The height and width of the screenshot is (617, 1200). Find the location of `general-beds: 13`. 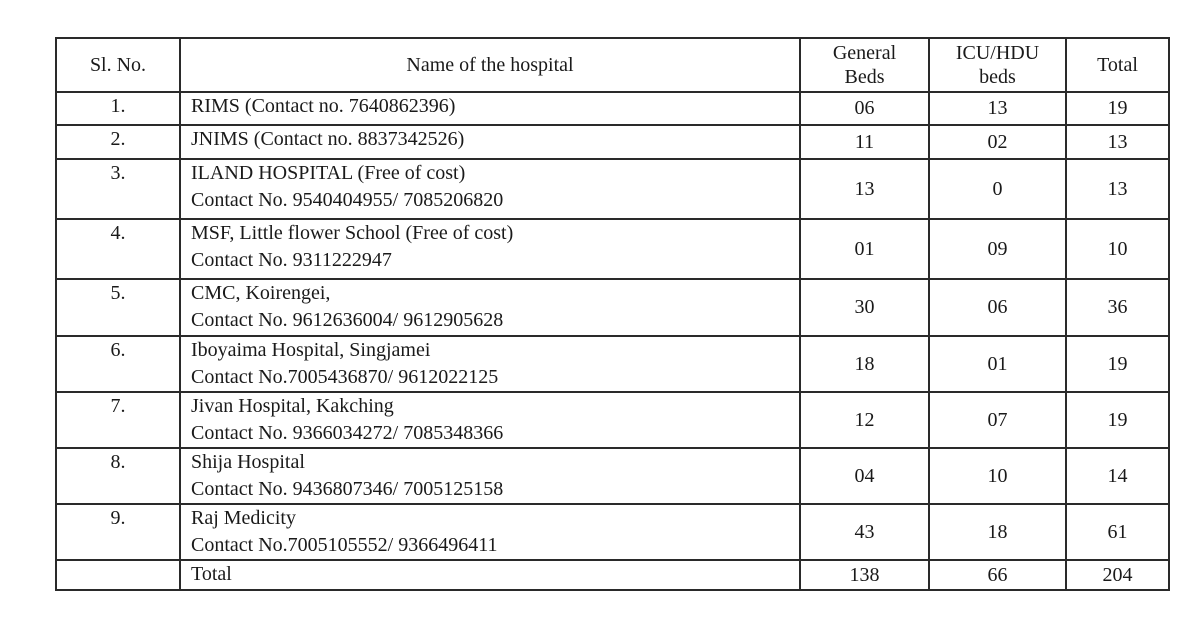

general-beds: 13 is located at coordinates (864, 189).